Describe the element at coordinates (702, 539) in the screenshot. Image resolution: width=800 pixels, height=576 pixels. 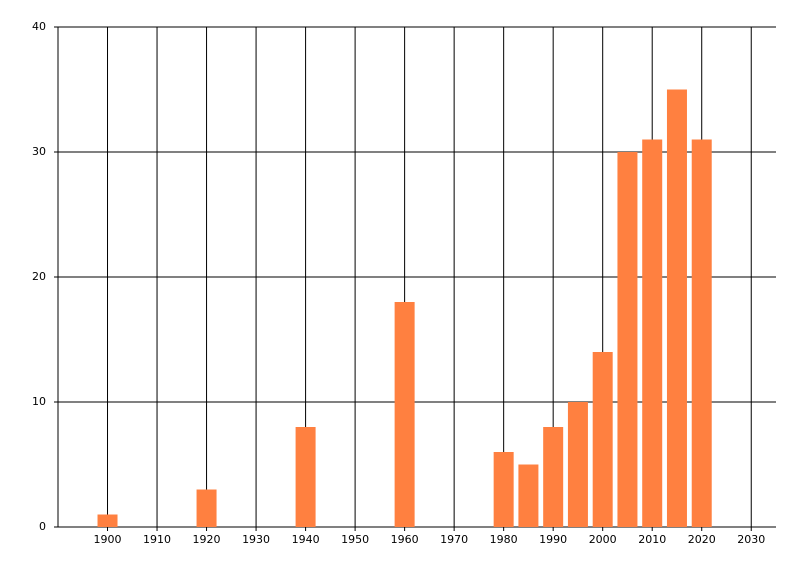
I see `x-tick-label: 2020` at that location.